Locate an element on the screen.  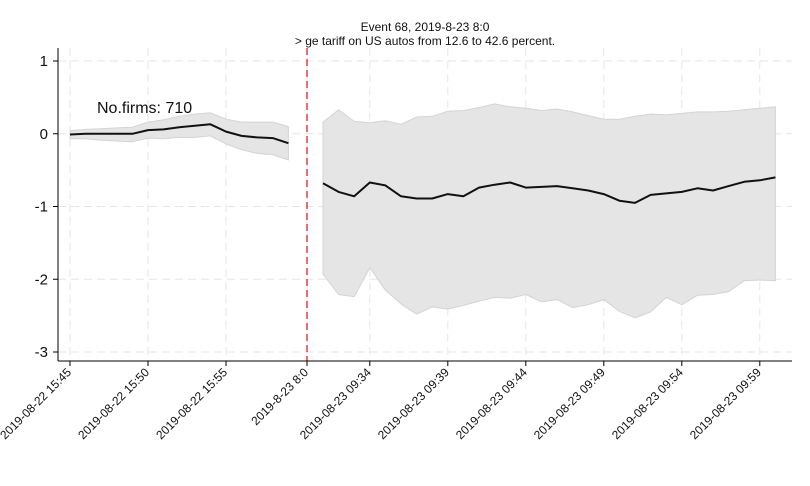
confidence-band-before is located at coordinates (179, 136).